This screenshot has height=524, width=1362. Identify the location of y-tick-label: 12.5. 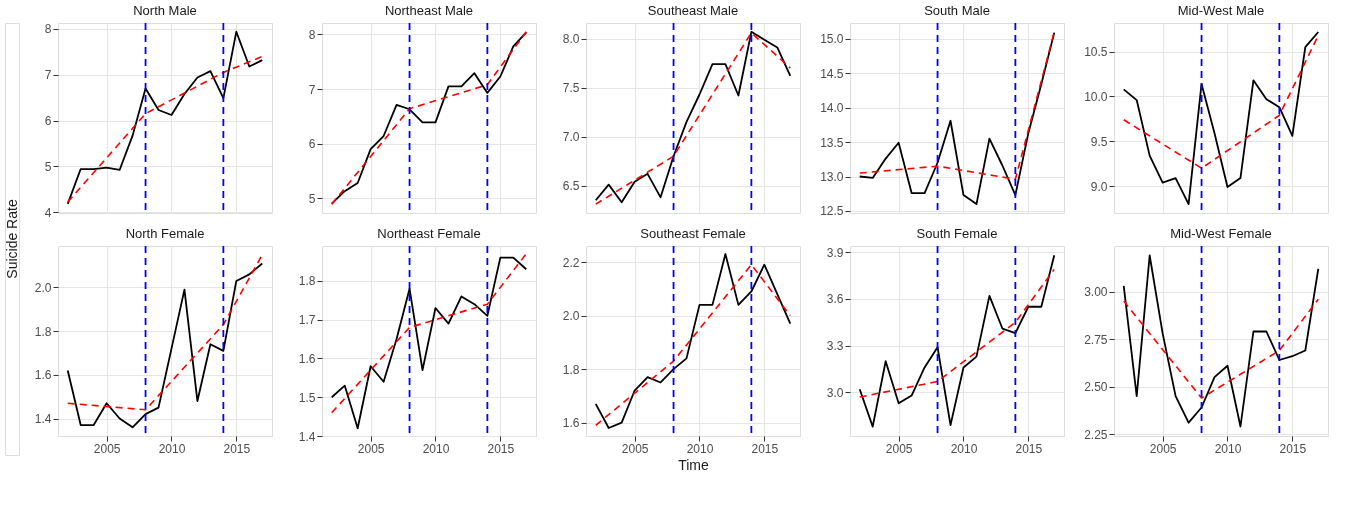
(832, 211).